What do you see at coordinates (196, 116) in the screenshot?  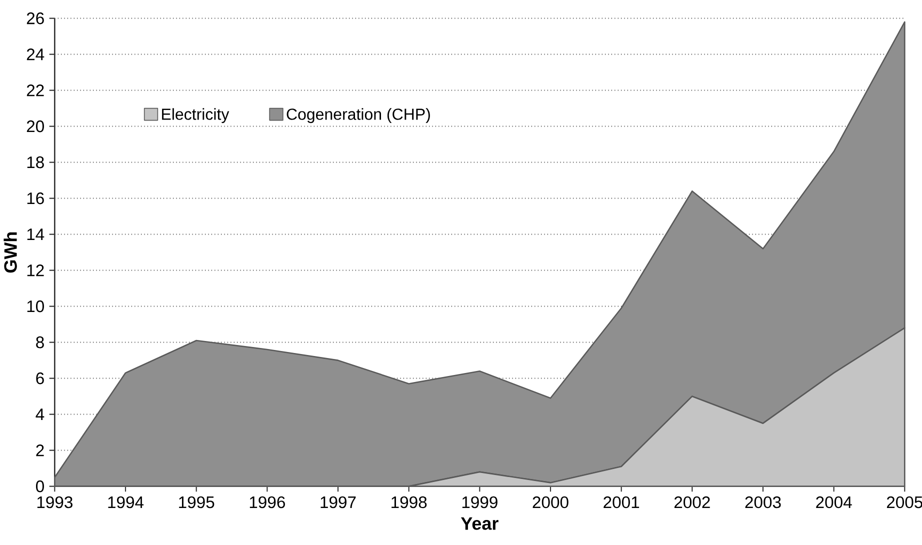 I see `legend-label: Electricity` at bounding box center [196, 116].